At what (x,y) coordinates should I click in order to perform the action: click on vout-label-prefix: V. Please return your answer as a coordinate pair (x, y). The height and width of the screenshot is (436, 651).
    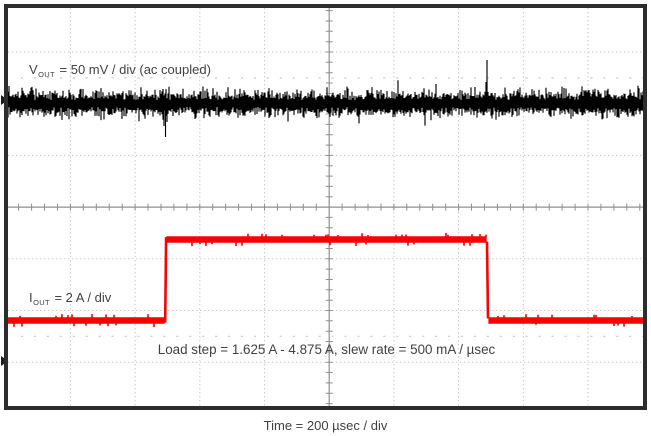
    Looking at the image, I should click on (33, 69).